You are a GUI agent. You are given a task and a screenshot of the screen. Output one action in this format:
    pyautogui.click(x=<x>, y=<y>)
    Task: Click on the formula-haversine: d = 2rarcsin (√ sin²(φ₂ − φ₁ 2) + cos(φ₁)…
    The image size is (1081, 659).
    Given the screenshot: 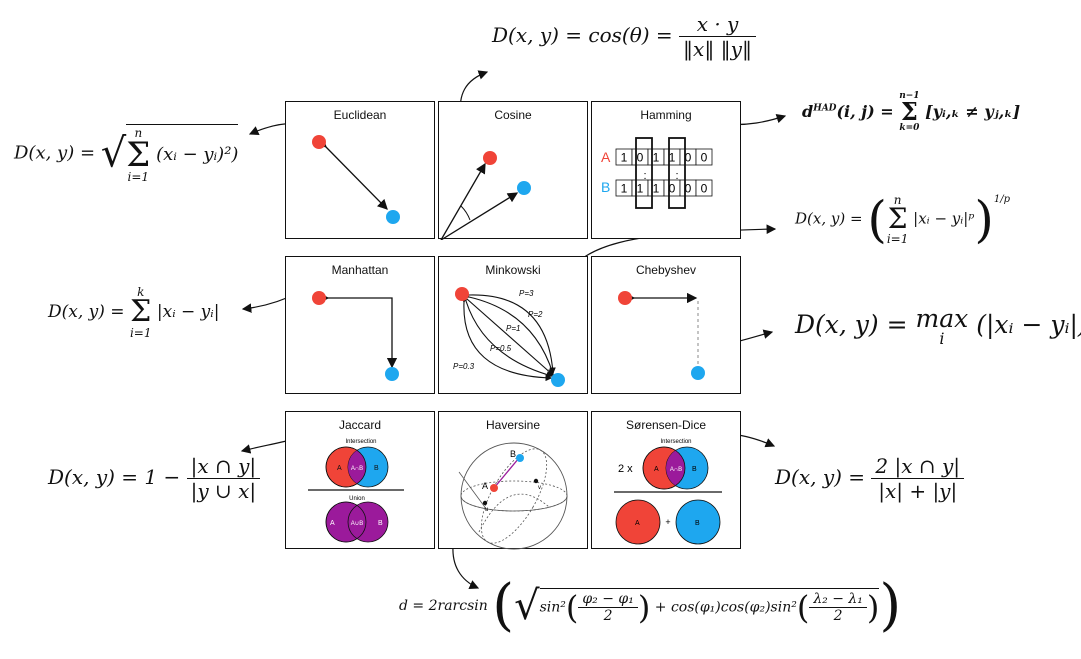 What is the action you would take?
    pyautogui.click(x=650, y=605)
    